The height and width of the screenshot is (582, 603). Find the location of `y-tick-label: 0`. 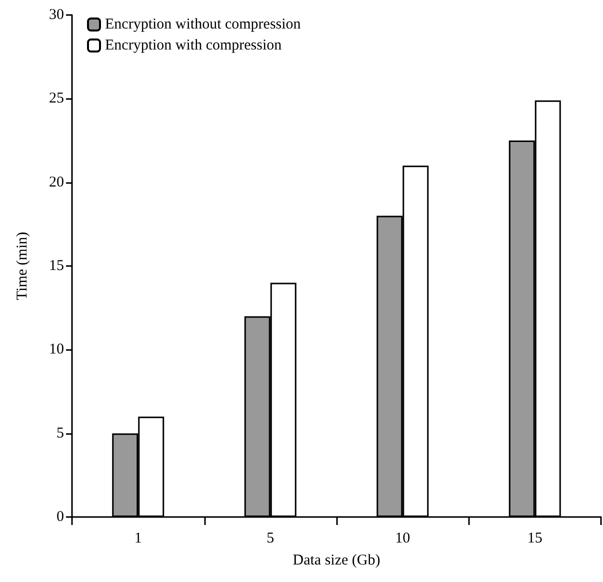

y-tick-label: 0 is located at coordinates (60, 517).